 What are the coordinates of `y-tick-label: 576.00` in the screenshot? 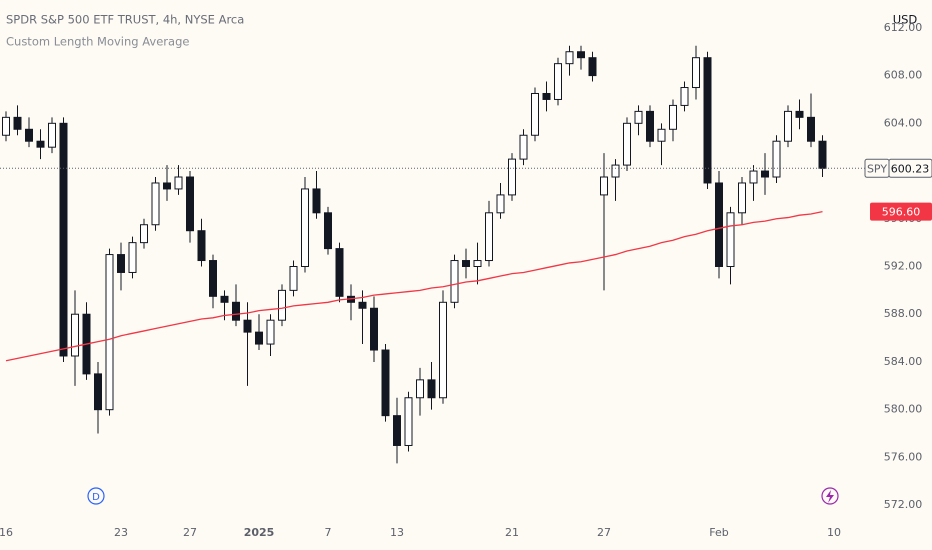 It's located at (903, 456).